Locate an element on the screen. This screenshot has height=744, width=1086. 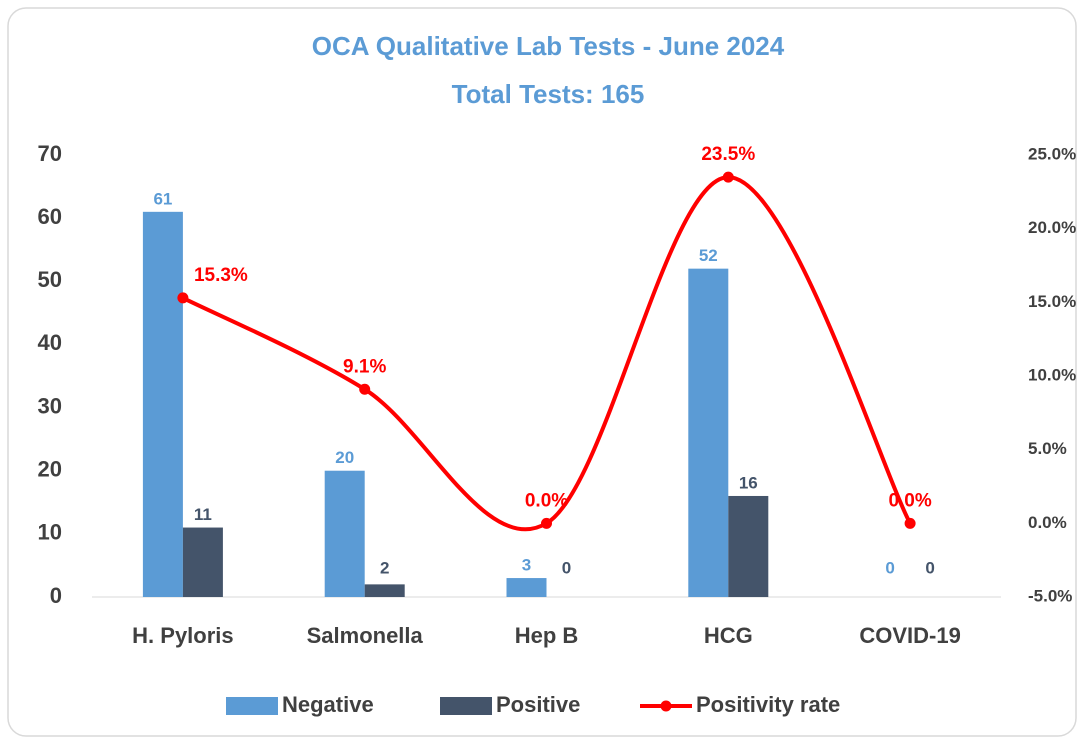
y2-tick-label: 25.0% is located at coordinates (1052, 153).